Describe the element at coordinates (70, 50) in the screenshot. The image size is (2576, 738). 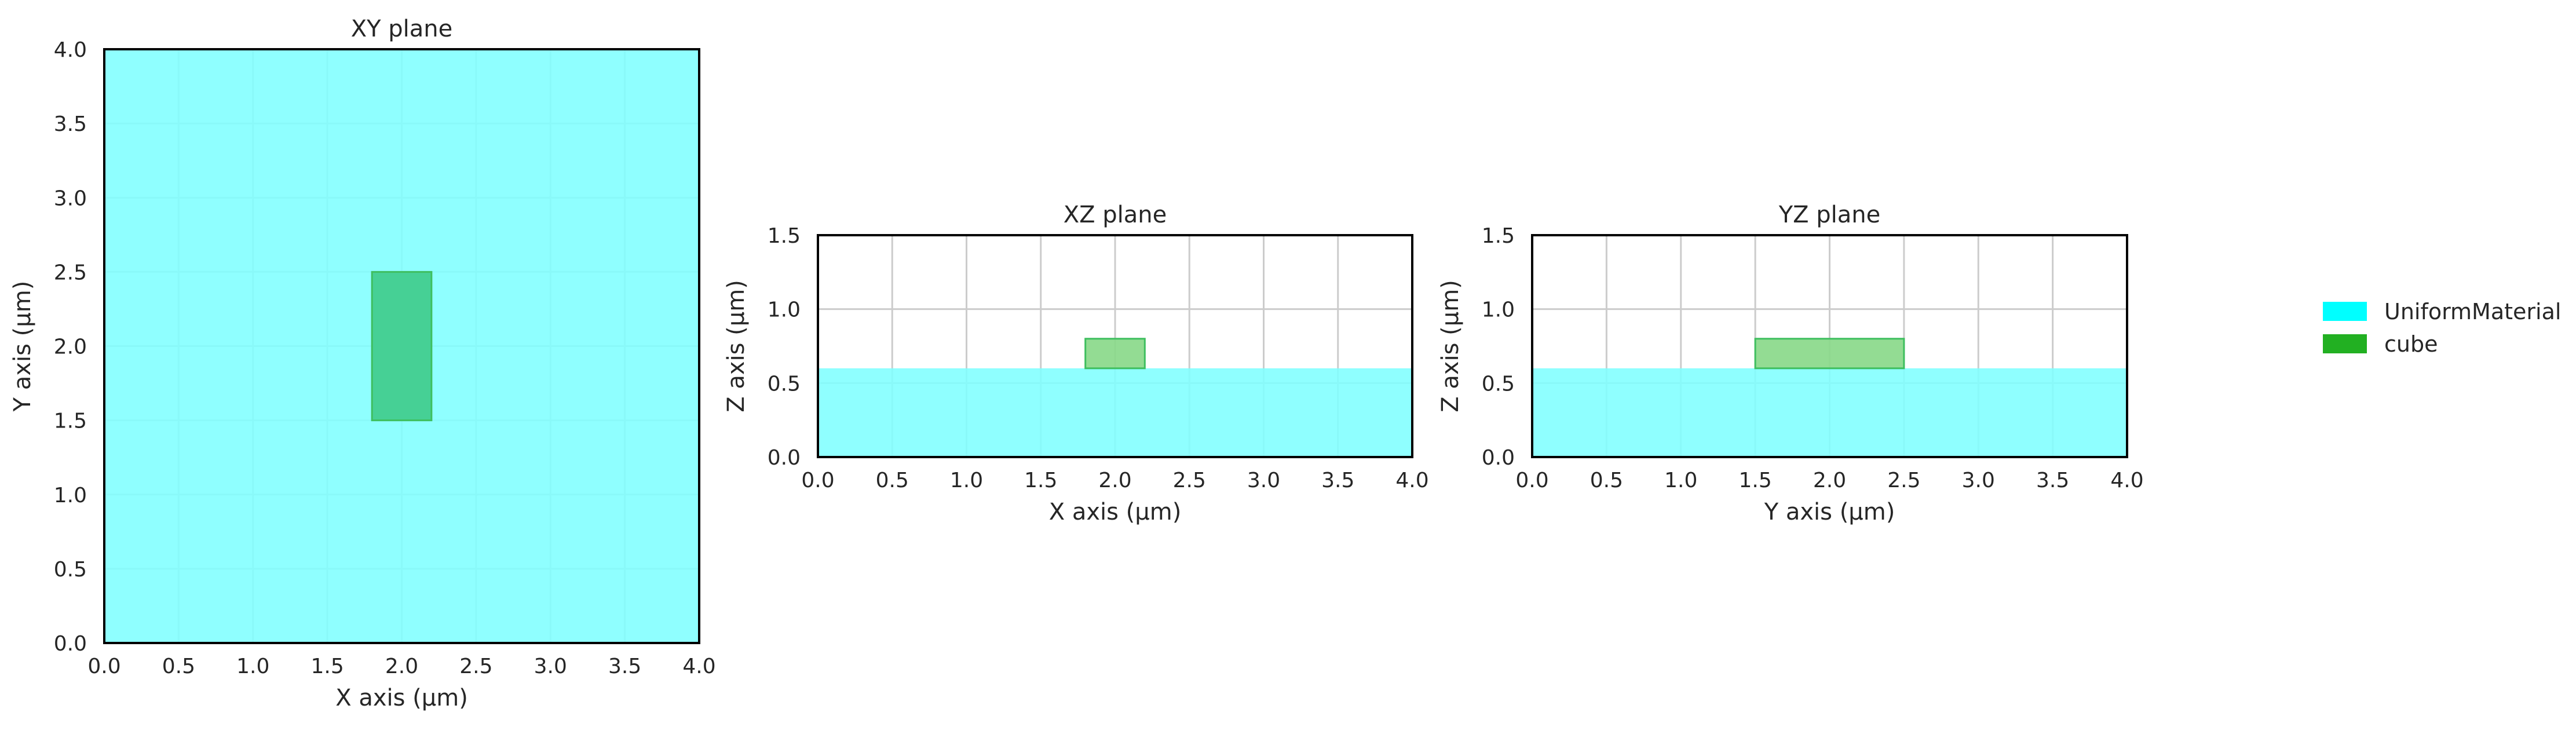
I see `y-tick-label: 4.0` at that location.